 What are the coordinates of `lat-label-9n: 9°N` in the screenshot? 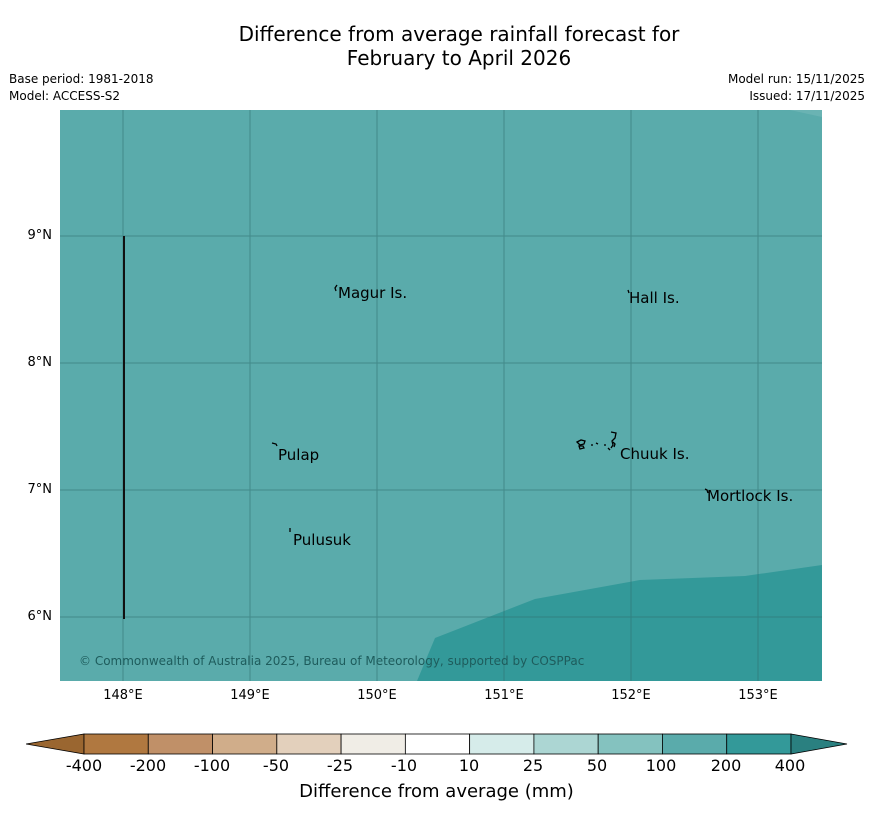 It's located at (40, 235).